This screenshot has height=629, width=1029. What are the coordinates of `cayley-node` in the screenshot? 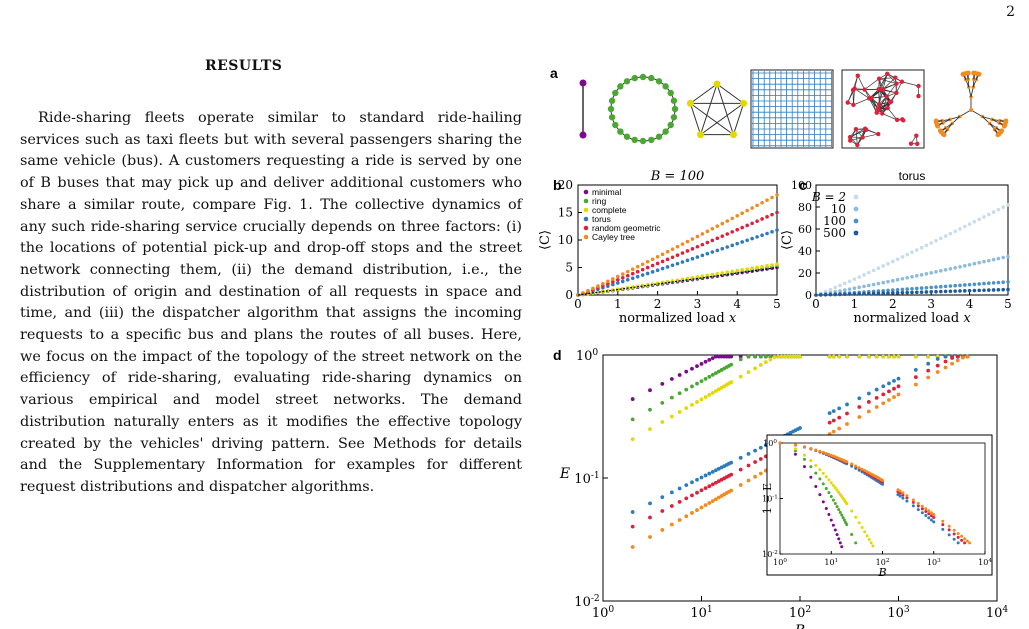 It's located at (998, 135).